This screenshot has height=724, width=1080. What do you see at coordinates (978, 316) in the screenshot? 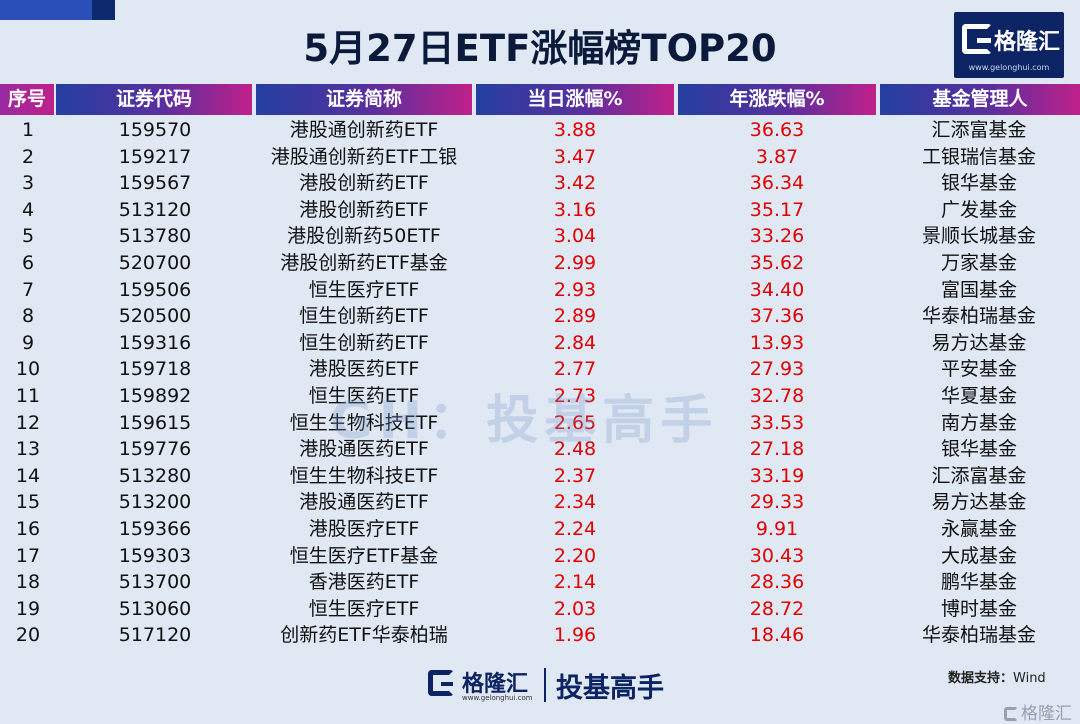
I see `row-manager: 华泰柏瑞基金` at bounding box center [978, 316].